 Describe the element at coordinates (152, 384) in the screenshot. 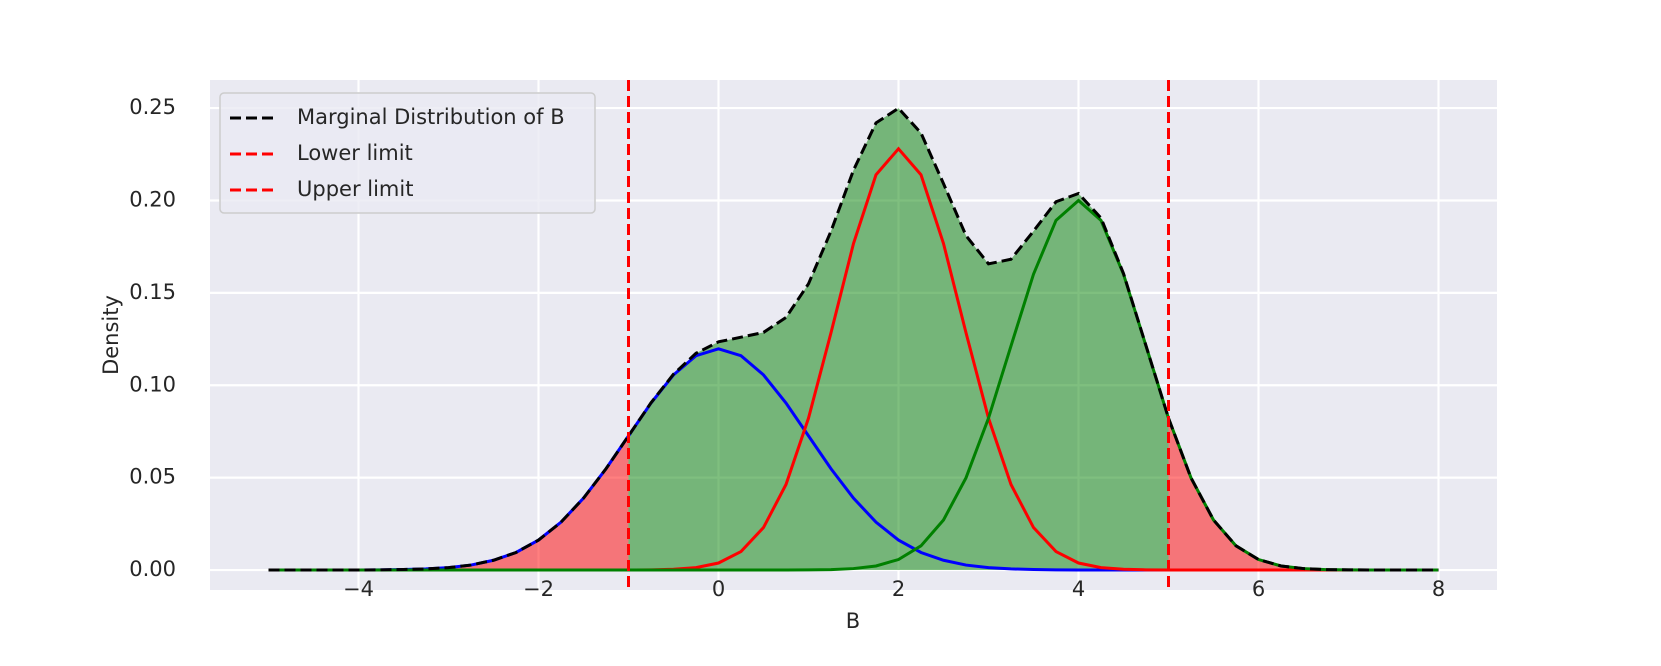

I see `y-tick-label: 0.10` at that location.